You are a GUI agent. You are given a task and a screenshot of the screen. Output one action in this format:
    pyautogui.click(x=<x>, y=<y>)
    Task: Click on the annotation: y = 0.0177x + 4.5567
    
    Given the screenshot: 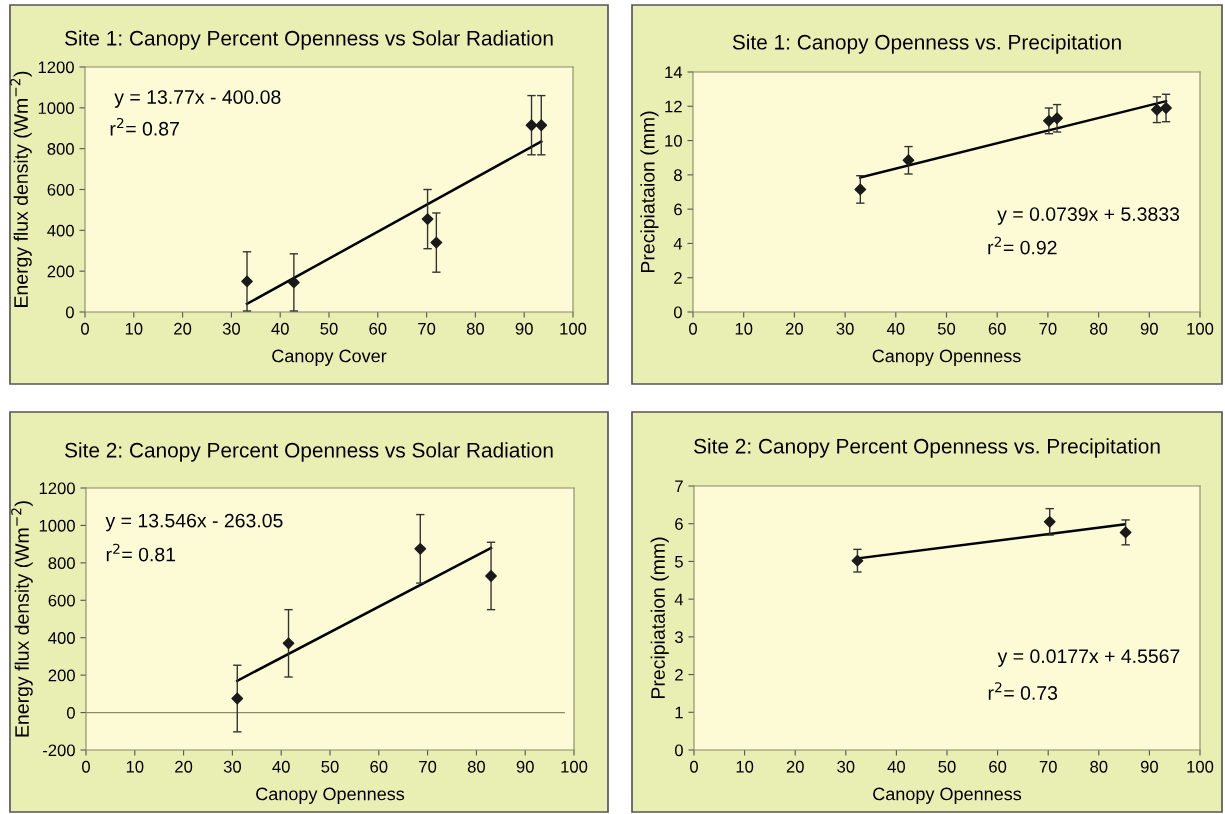 What is the action you would take?
    pyautogui.click(x=1088, y=658)
    